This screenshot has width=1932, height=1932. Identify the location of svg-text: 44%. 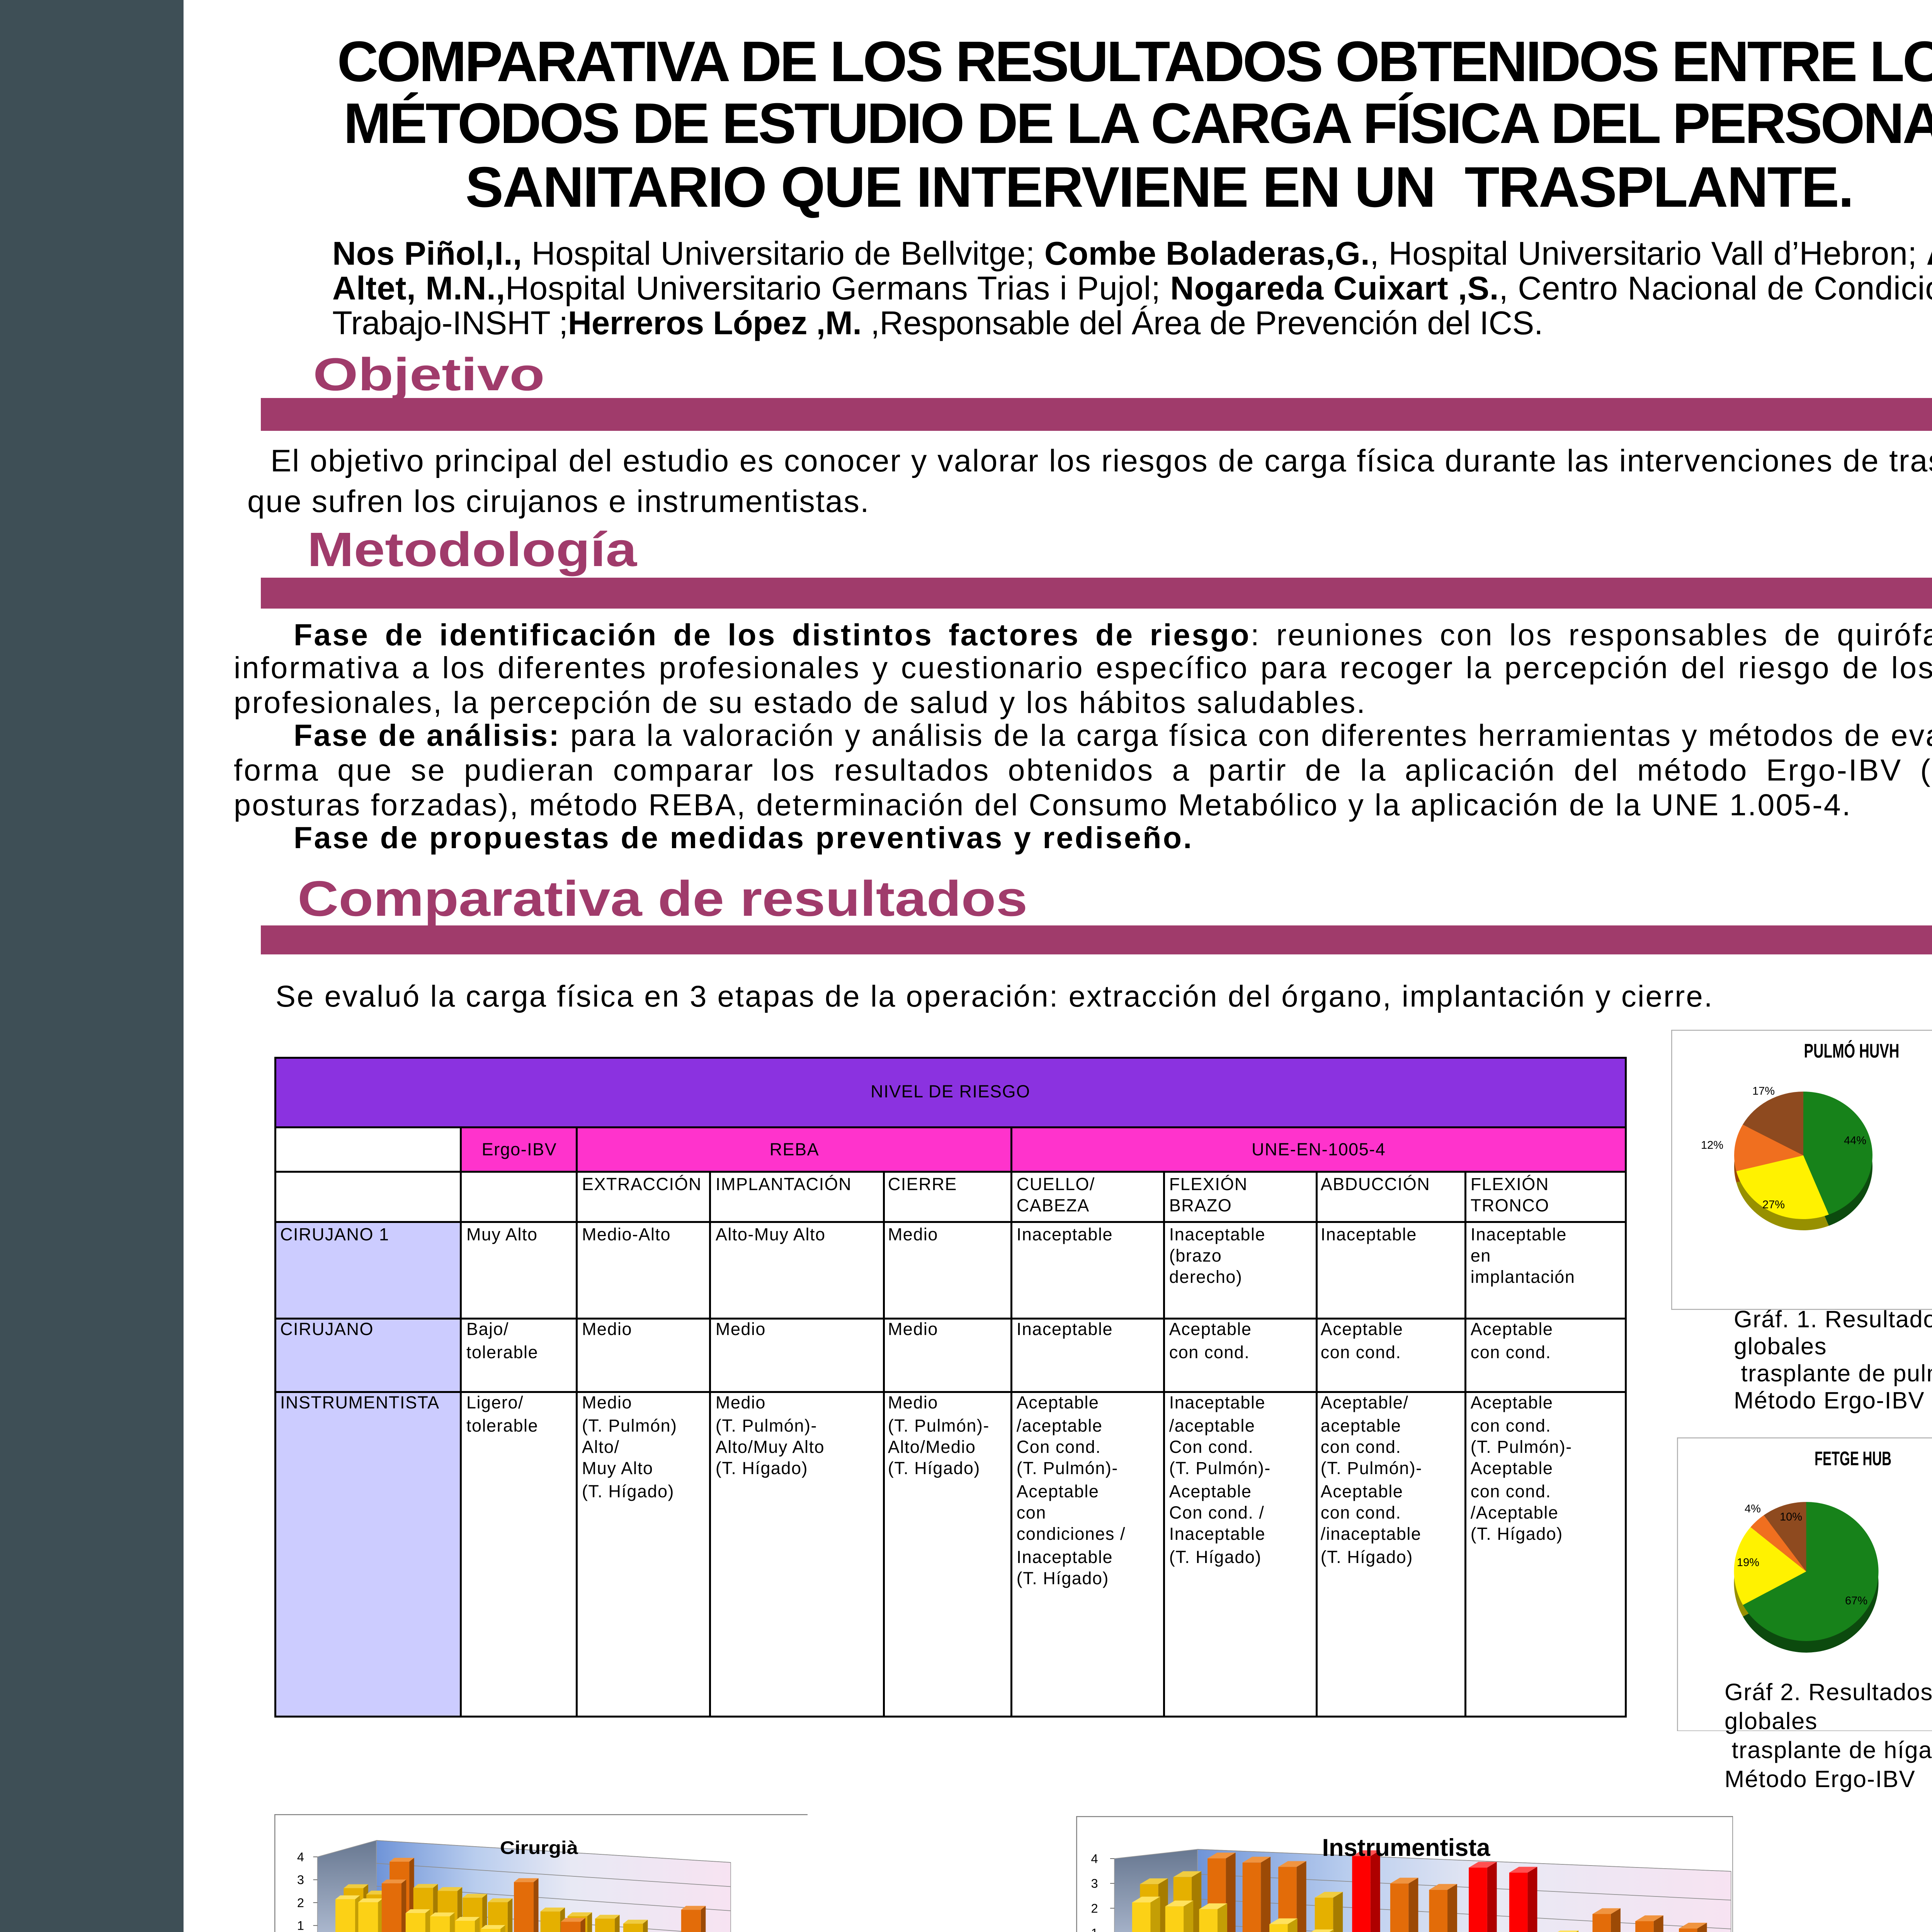
(1855, 1141).